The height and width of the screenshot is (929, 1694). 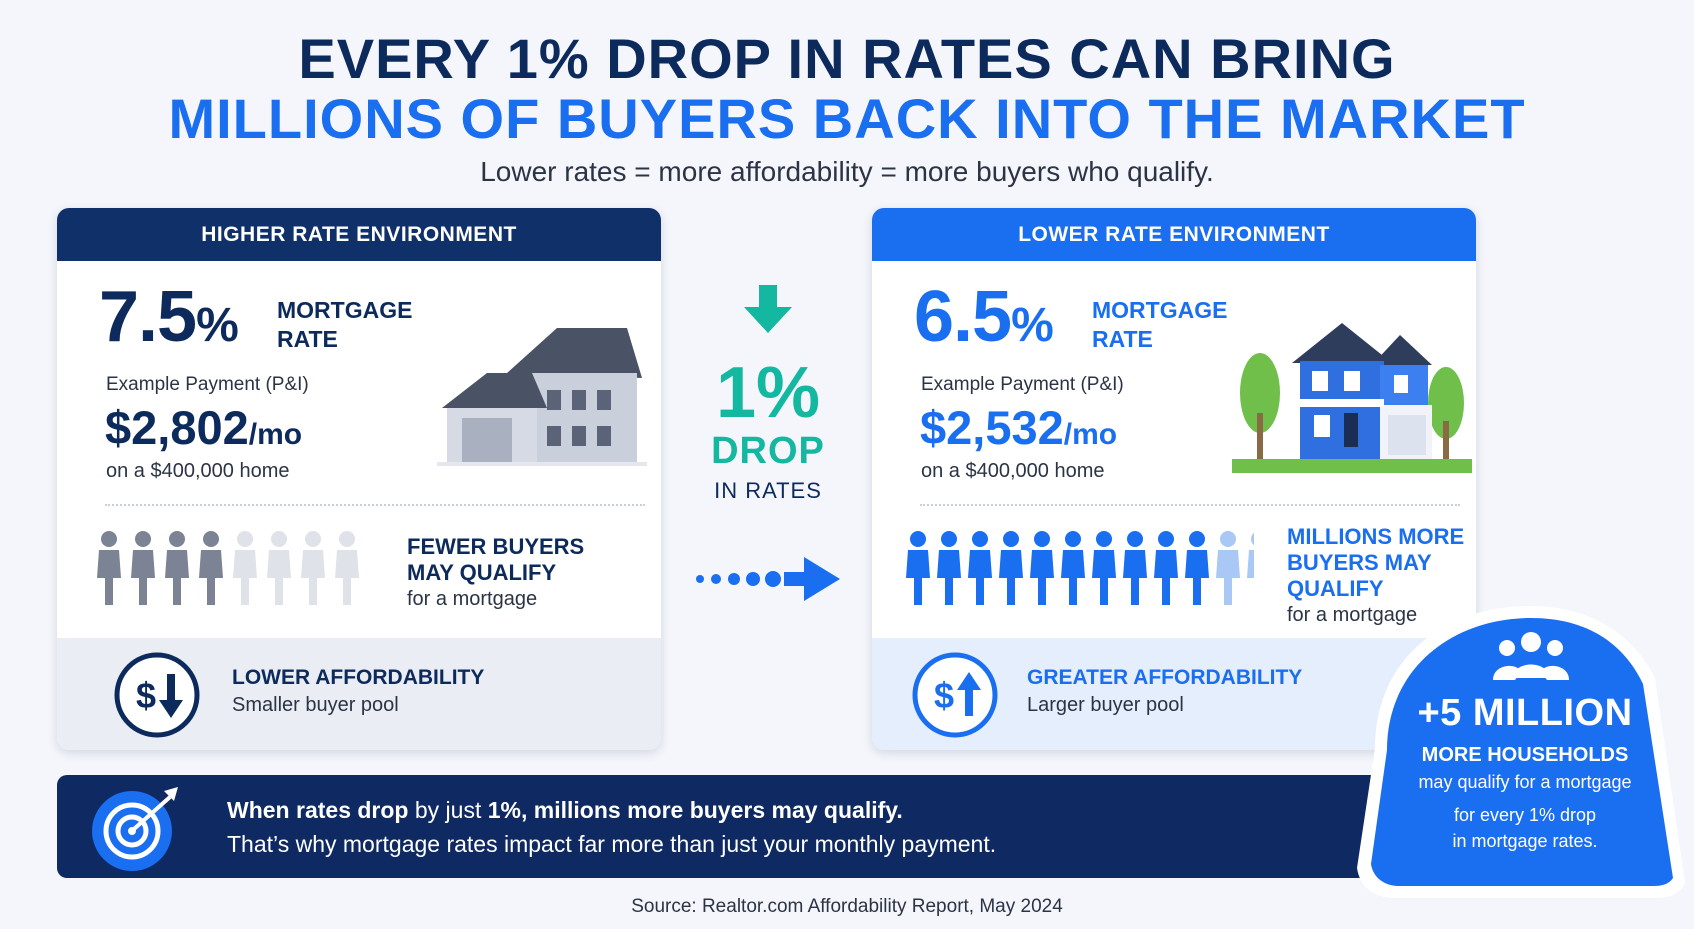 I want to click on higher-affordability-panel: $ LOWER AFFORDABILITY Smaller buyer pool, so click(x=359, y=694).